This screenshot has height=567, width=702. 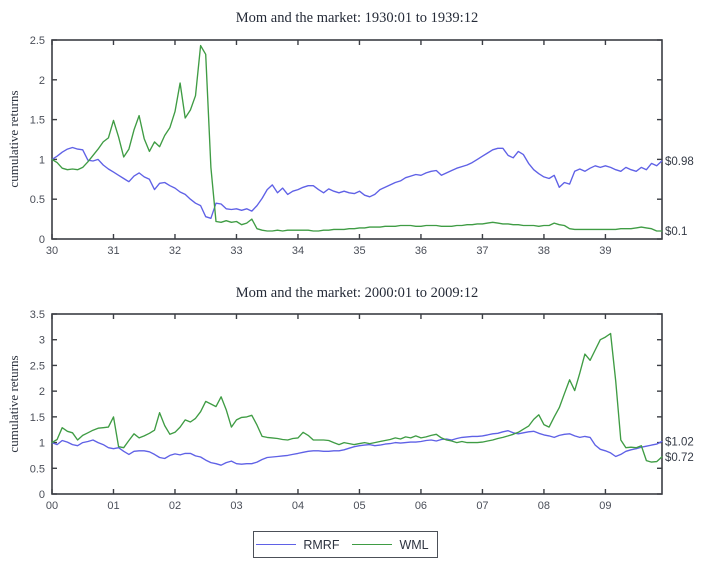 I want to click on x-tick-label: 05, so click(x=359, y=506).